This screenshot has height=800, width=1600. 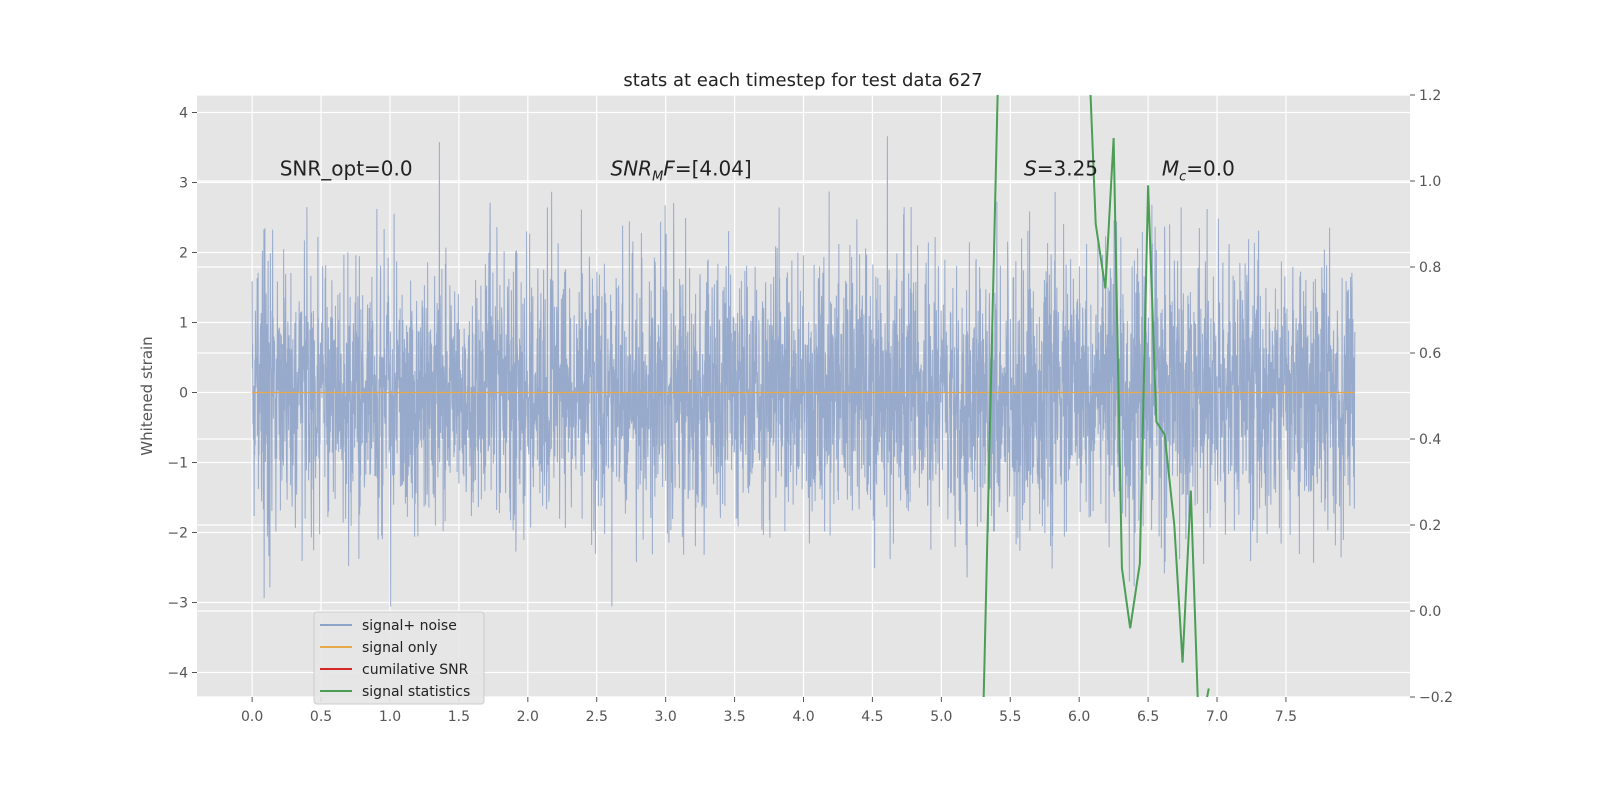 I want to click on y-tick-label: 0, so click(x=183, y=394).